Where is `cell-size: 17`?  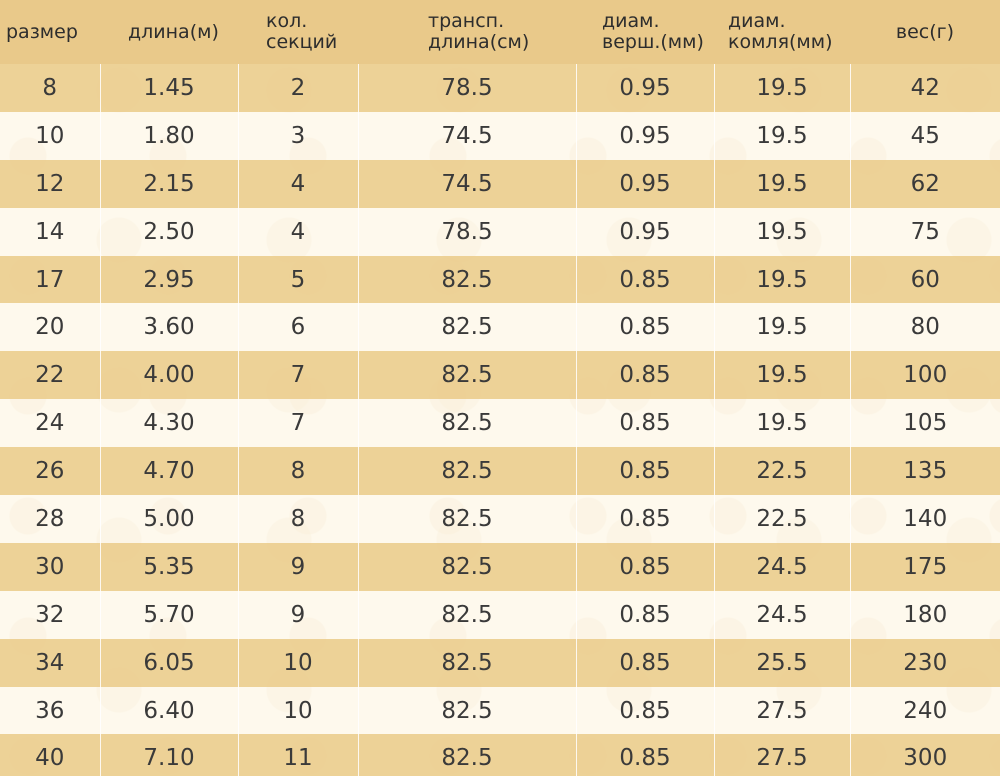
cell-size: 17 is located at coordinates (50, 279).